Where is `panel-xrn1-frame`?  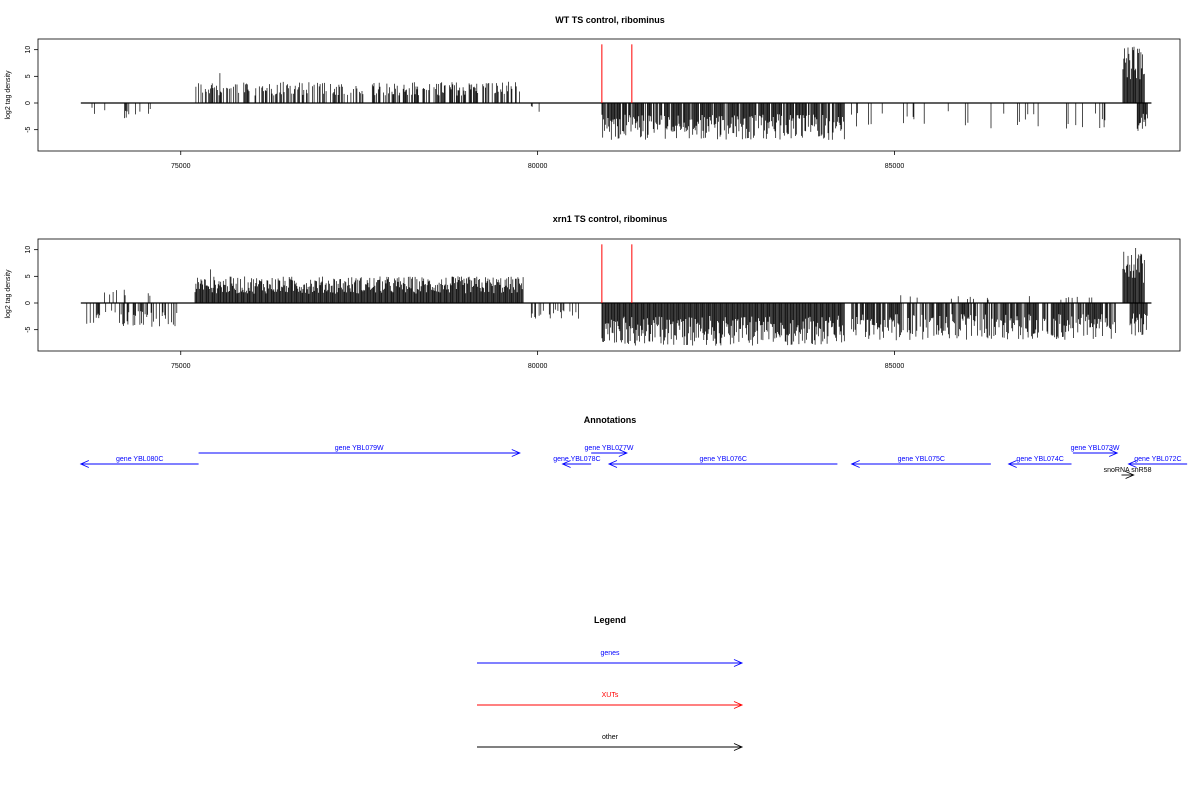 panel-xrn1-frame is located at coordinates (609, 295).